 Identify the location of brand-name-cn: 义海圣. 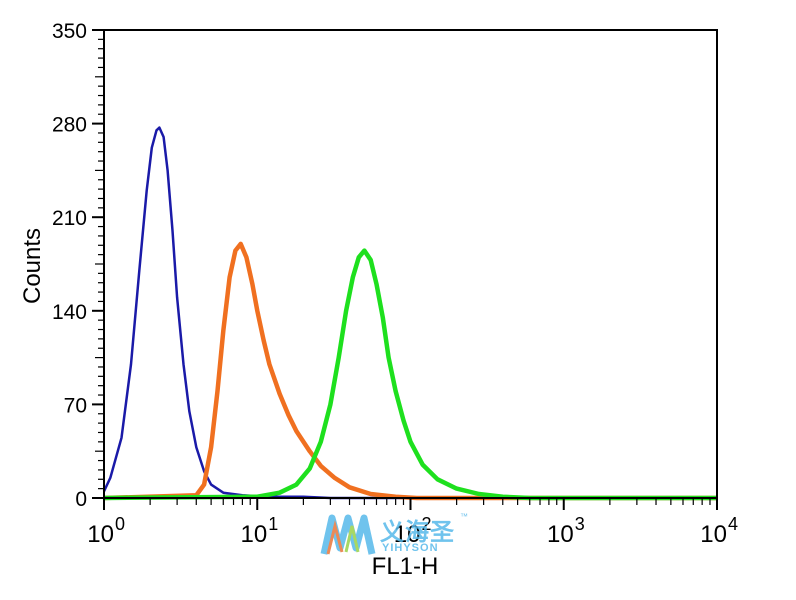
(417, 532).